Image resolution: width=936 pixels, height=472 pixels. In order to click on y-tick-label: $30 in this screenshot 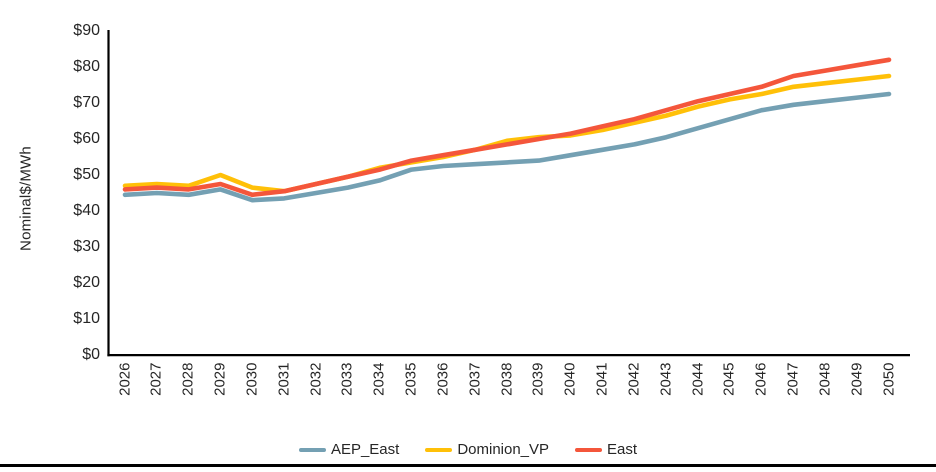, I will do `click(86, 246)`.